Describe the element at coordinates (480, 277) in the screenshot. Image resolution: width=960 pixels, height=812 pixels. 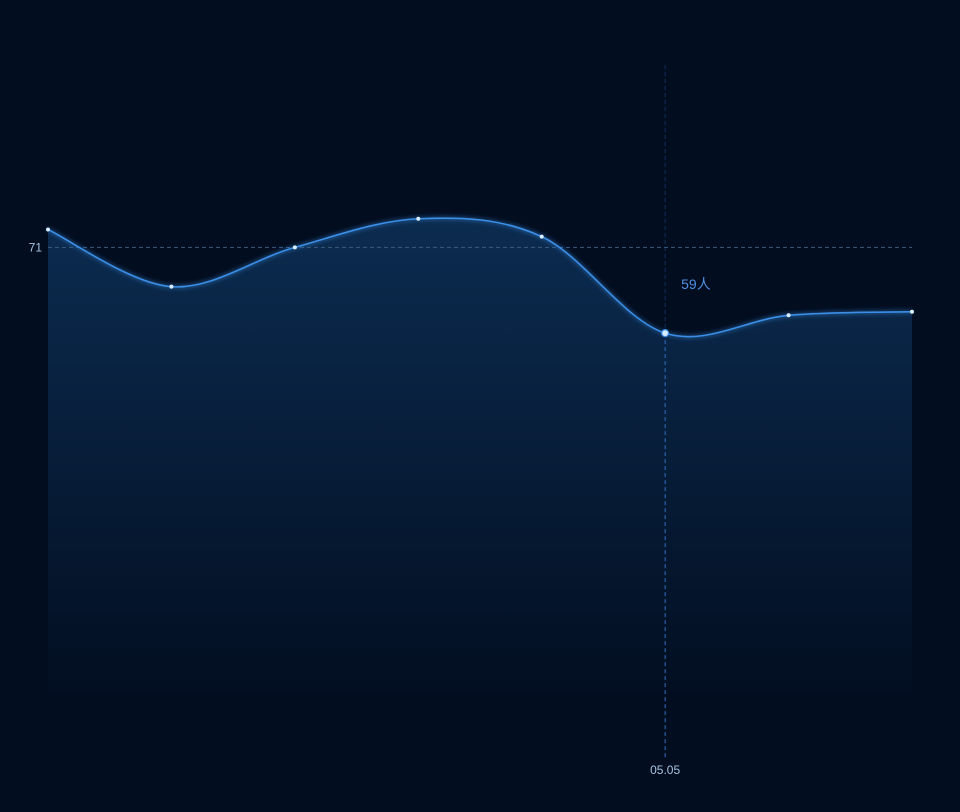
I see `series-line` at that location.